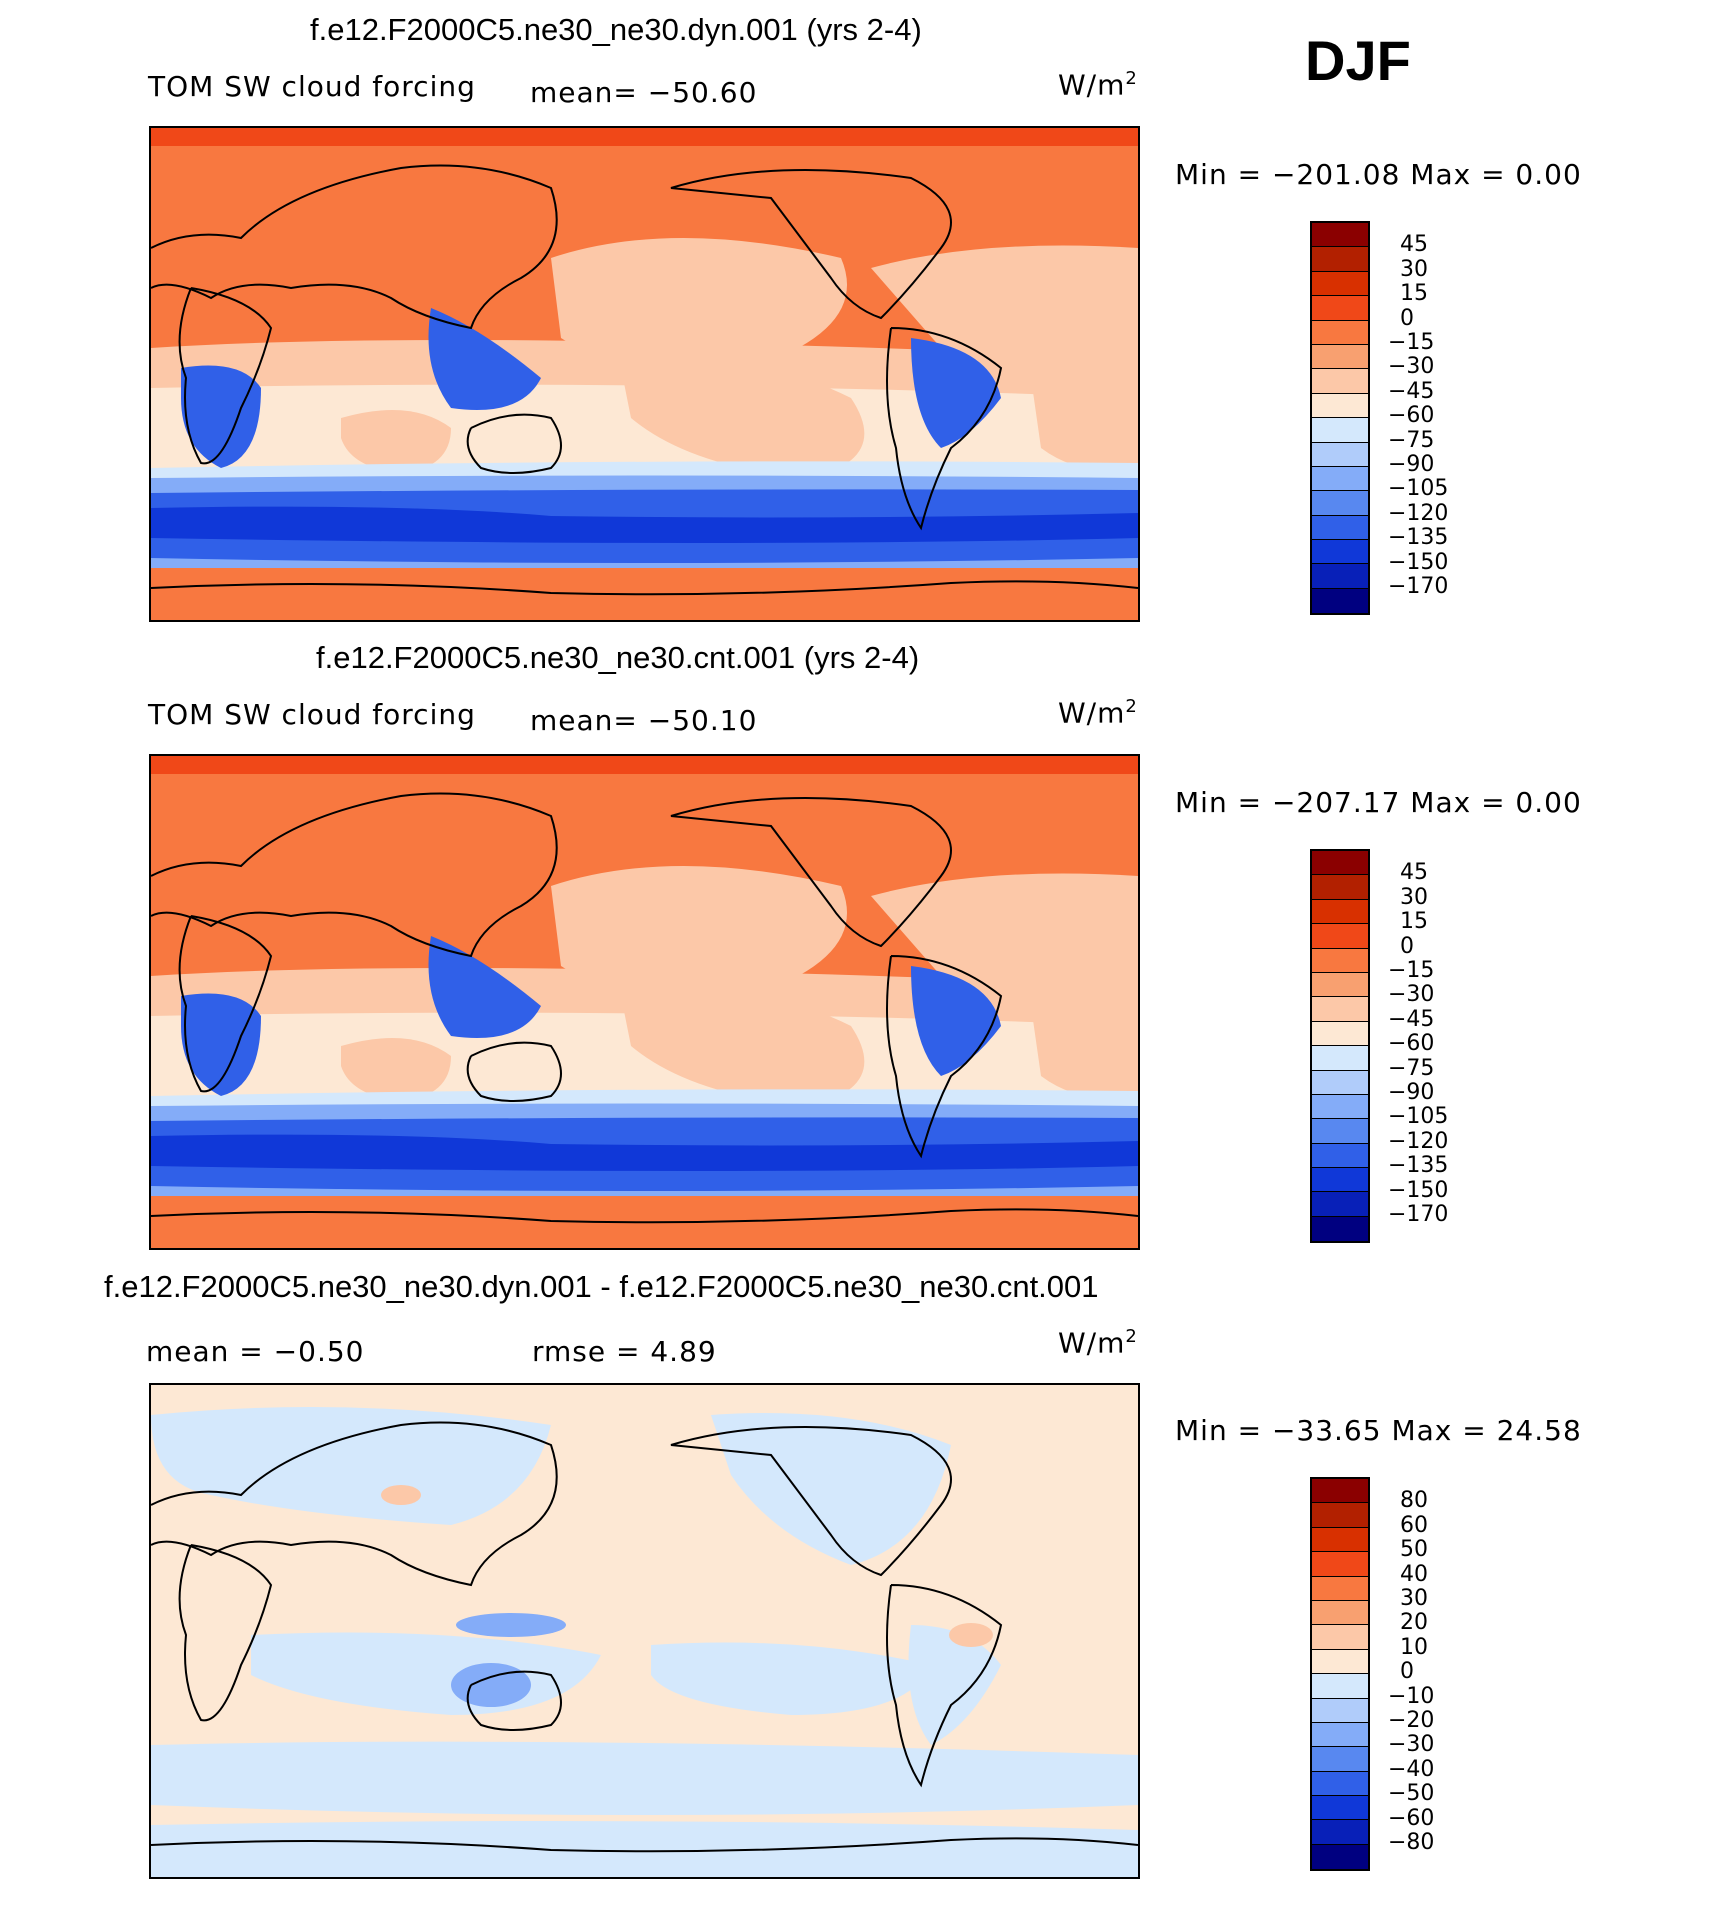  What do you see at coordinates (944, 1057) in the screenshot?
I see `coastline-south-america` at bounding box center [944, 1057].